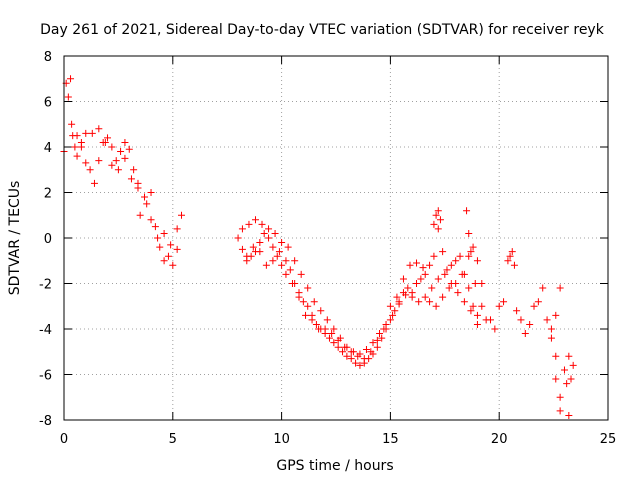 This screenshot has height=480, width=640. What do you see at coordinates (48, 57) in the screenshot?
I see `y-tick-label: 8` at bounding box center [48, 57].